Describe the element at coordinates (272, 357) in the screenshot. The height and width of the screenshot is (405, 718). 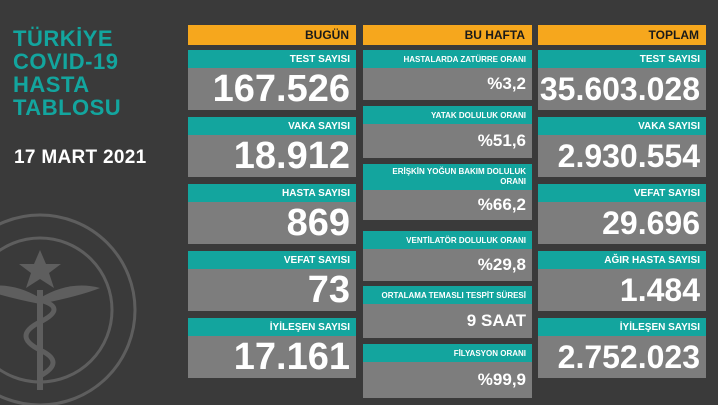
I see `card-value: 17.161` at that location.